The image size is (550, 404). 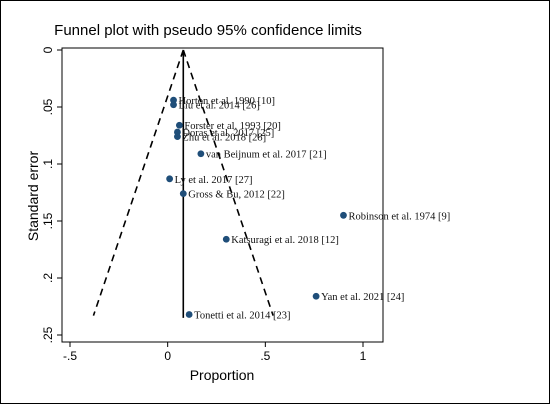 I want to click on x-tick-label: 0, so click(x=167, y=356).